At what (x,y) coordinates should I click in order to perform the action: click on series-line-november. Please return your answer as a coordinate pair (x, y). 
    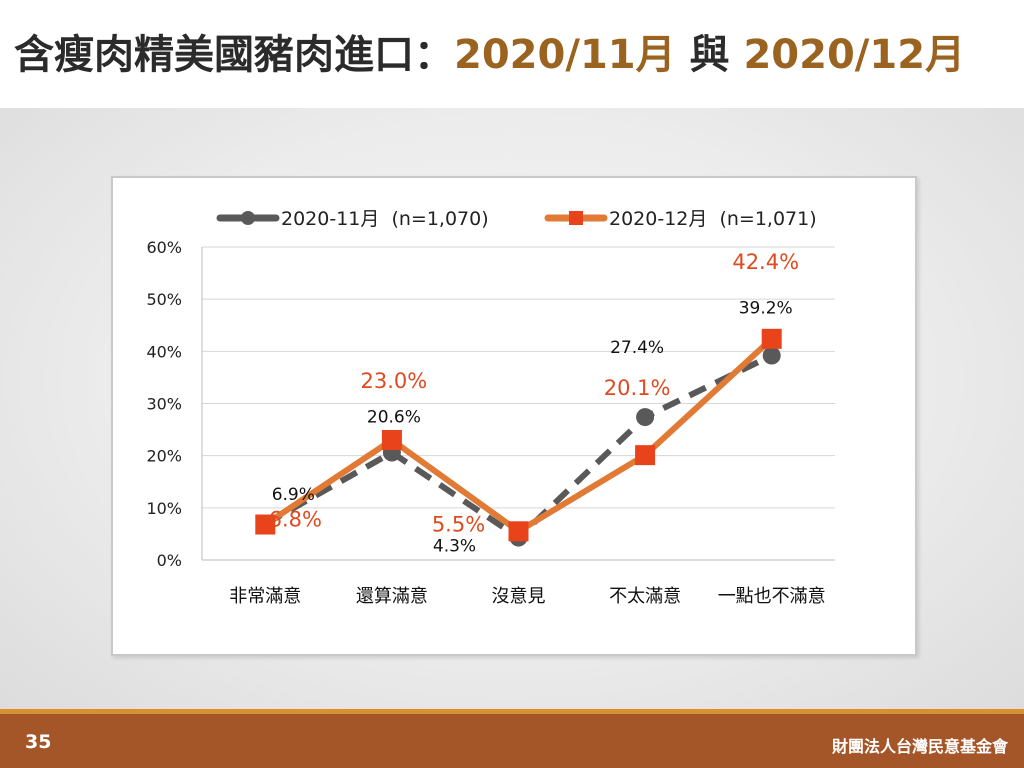
    Looking at the image, I should click on (518, 446).